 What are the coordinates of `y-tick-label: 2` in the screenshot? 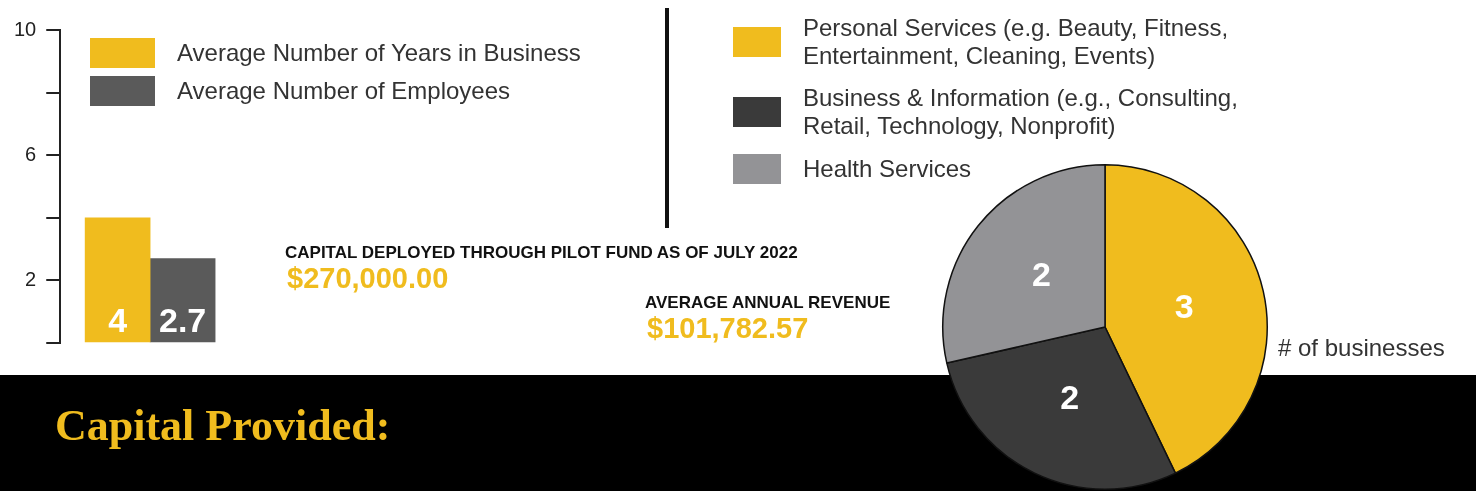 It's located at (31, 278).